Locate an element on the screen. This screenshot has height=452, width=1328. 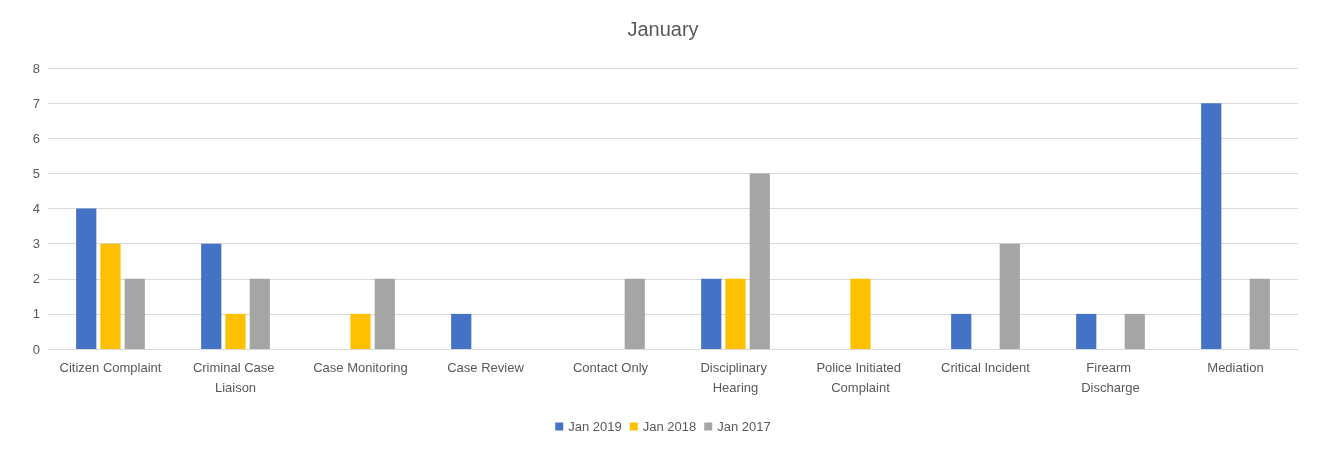
y-tick-label: 7 is located at coordinates (36, 103).